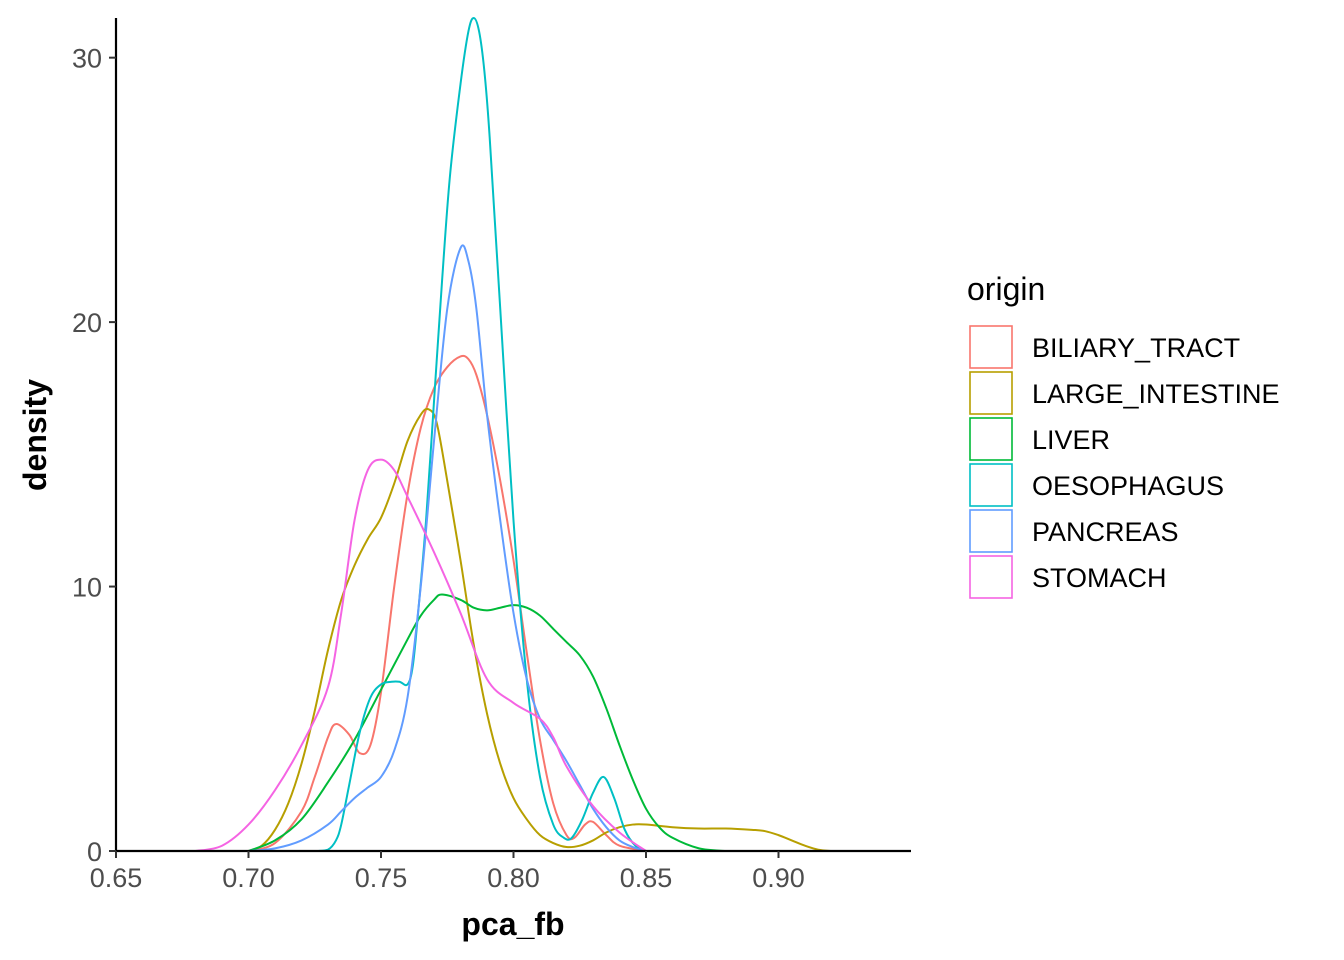  I want to click on x-tick-label: 0.65, so click(116, 878).